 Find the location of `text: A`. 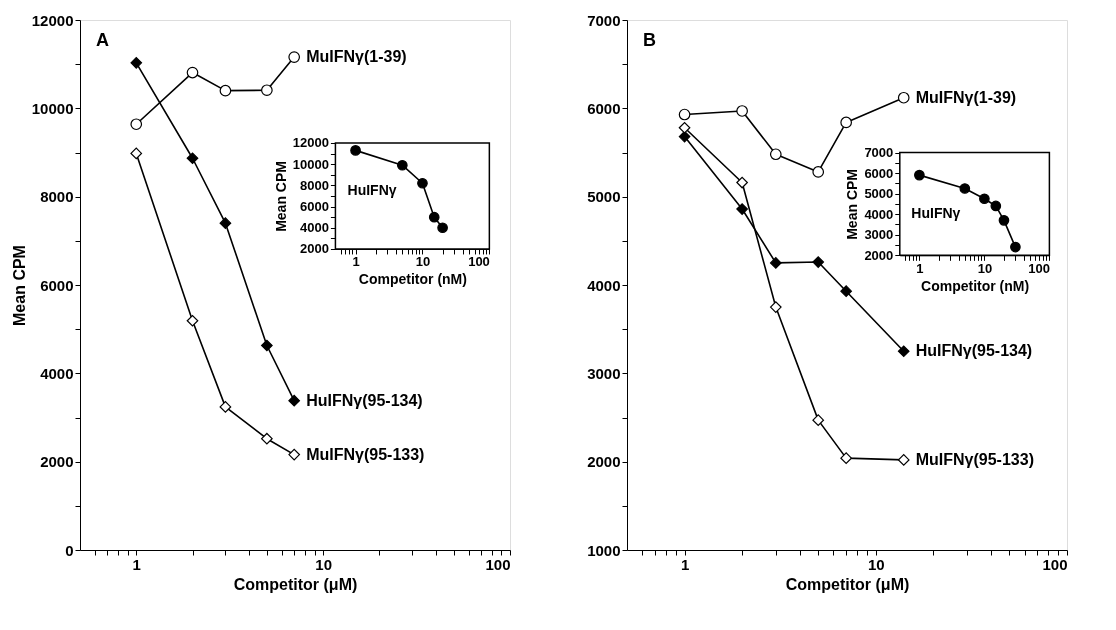

text: A is located at coordinates (102, 40).